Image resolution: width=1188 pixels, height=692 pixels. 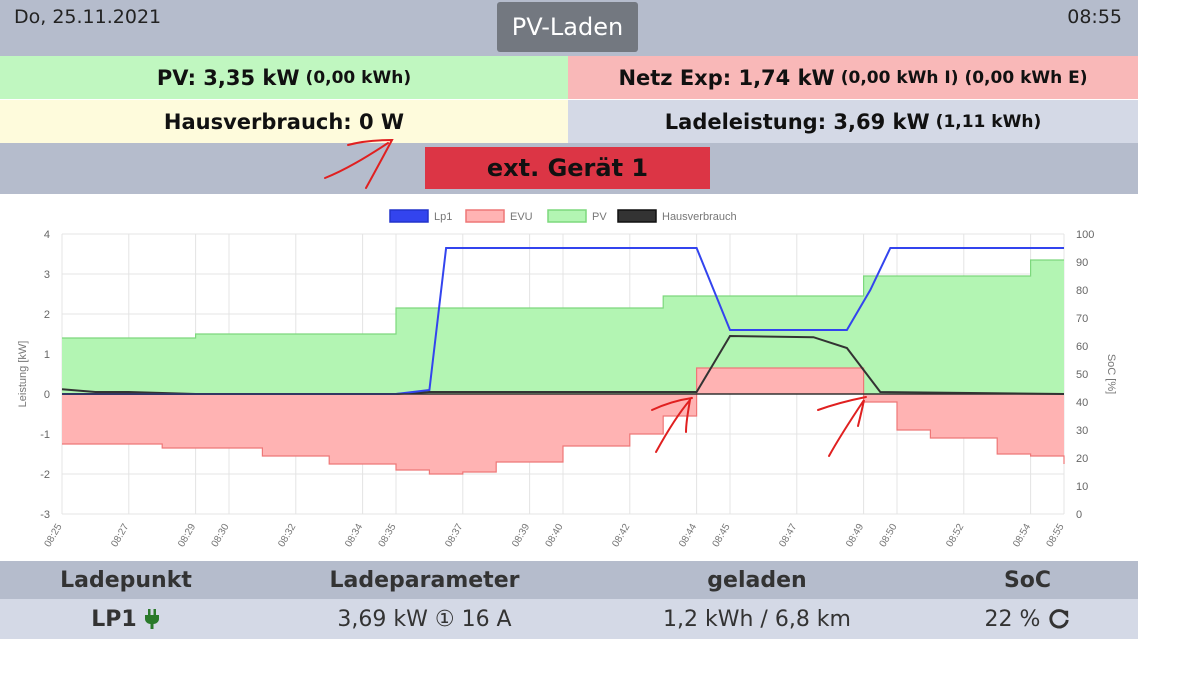 I want to click on charged-energy-cell: 1,2 kWh / 6,8 km, so click(x=757, y=619).